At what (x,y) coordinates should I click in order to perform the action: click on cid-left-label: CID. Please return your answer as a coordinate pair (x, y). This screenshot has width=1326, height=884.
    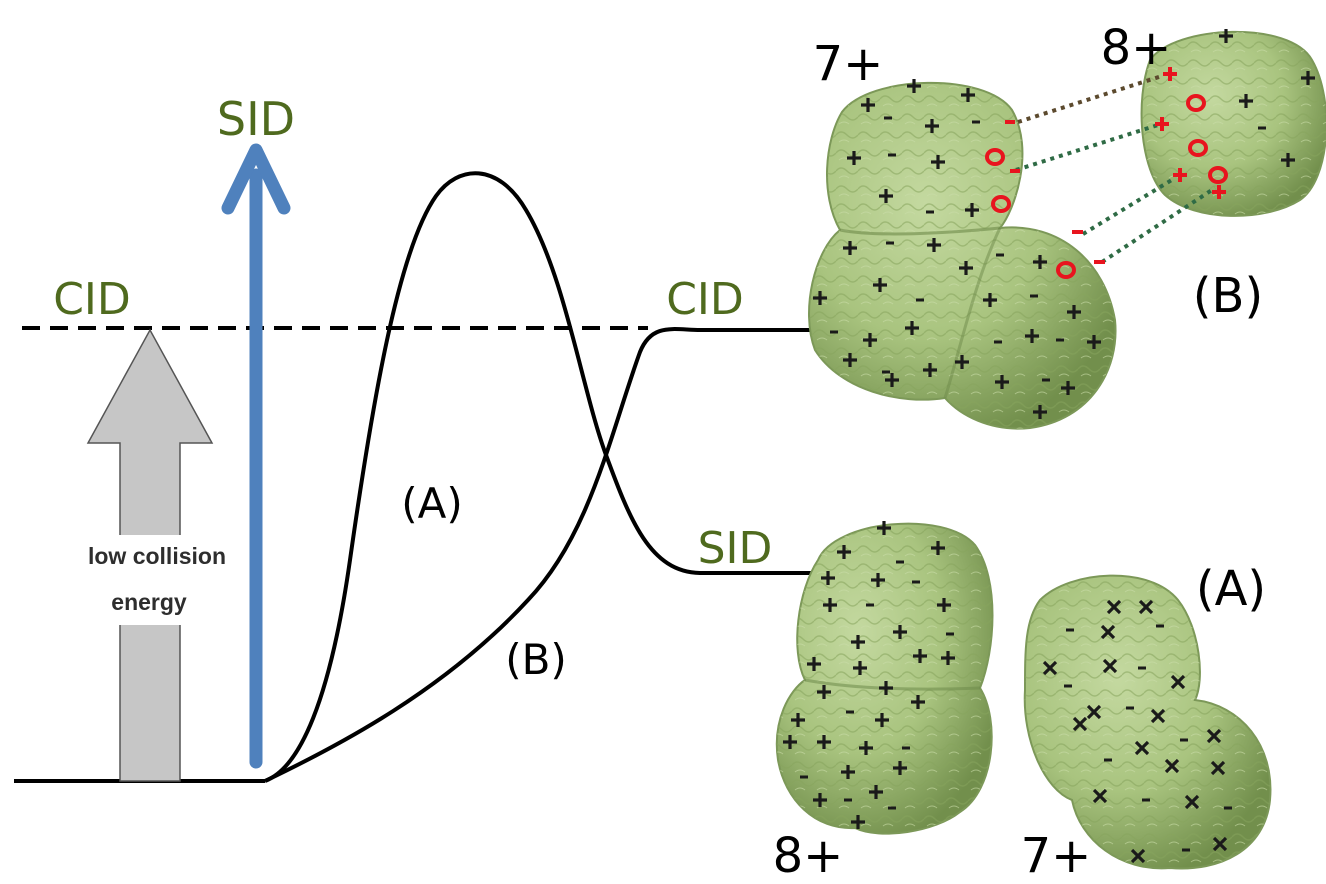
    Looking at the image, I should click on (92, 299).